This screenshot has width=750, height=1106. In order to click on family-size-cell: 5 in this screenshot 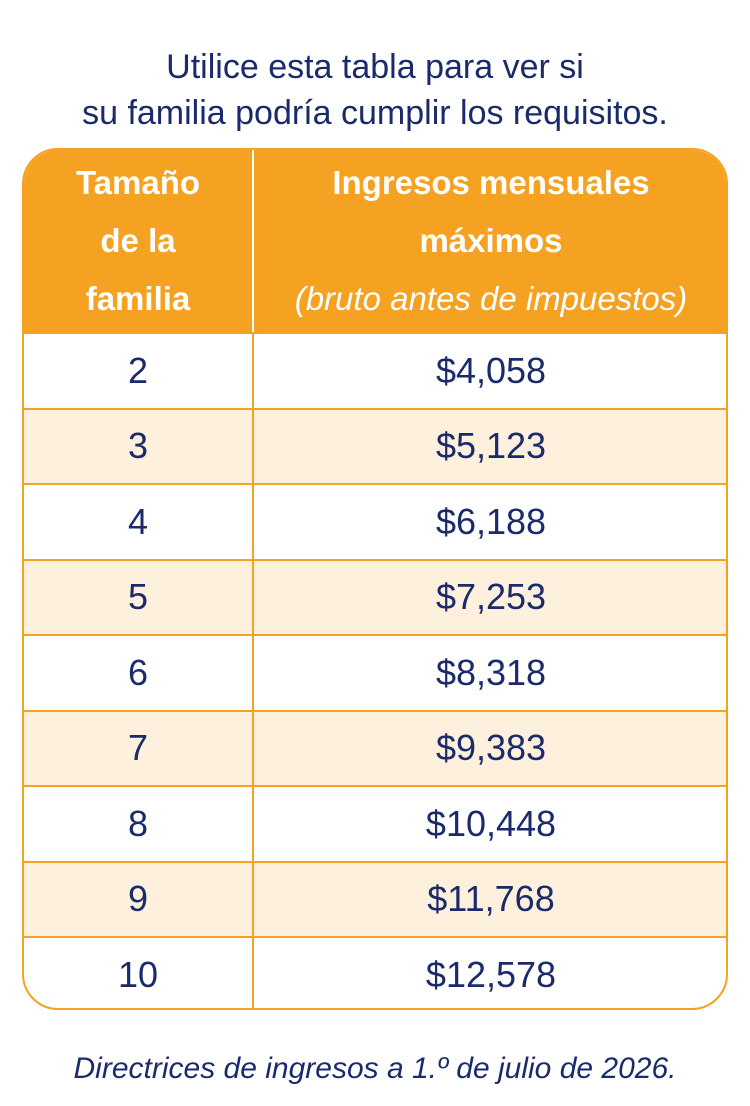, I will do `click(138, 597)`.